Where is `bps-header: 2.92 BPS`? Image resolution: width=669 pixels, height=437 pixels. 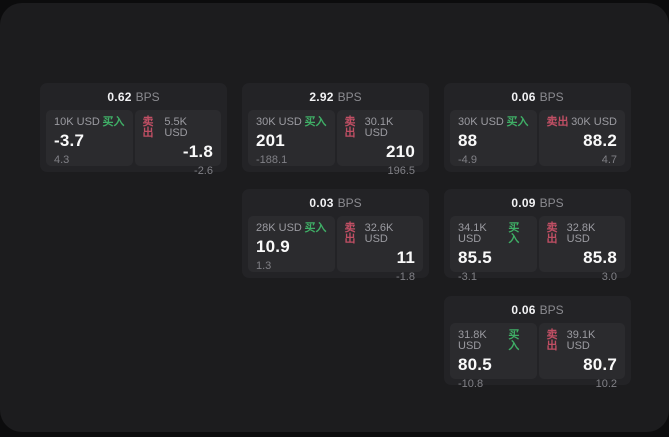 bps-header: 2.92 BPS is located at coordinates (335, 96).